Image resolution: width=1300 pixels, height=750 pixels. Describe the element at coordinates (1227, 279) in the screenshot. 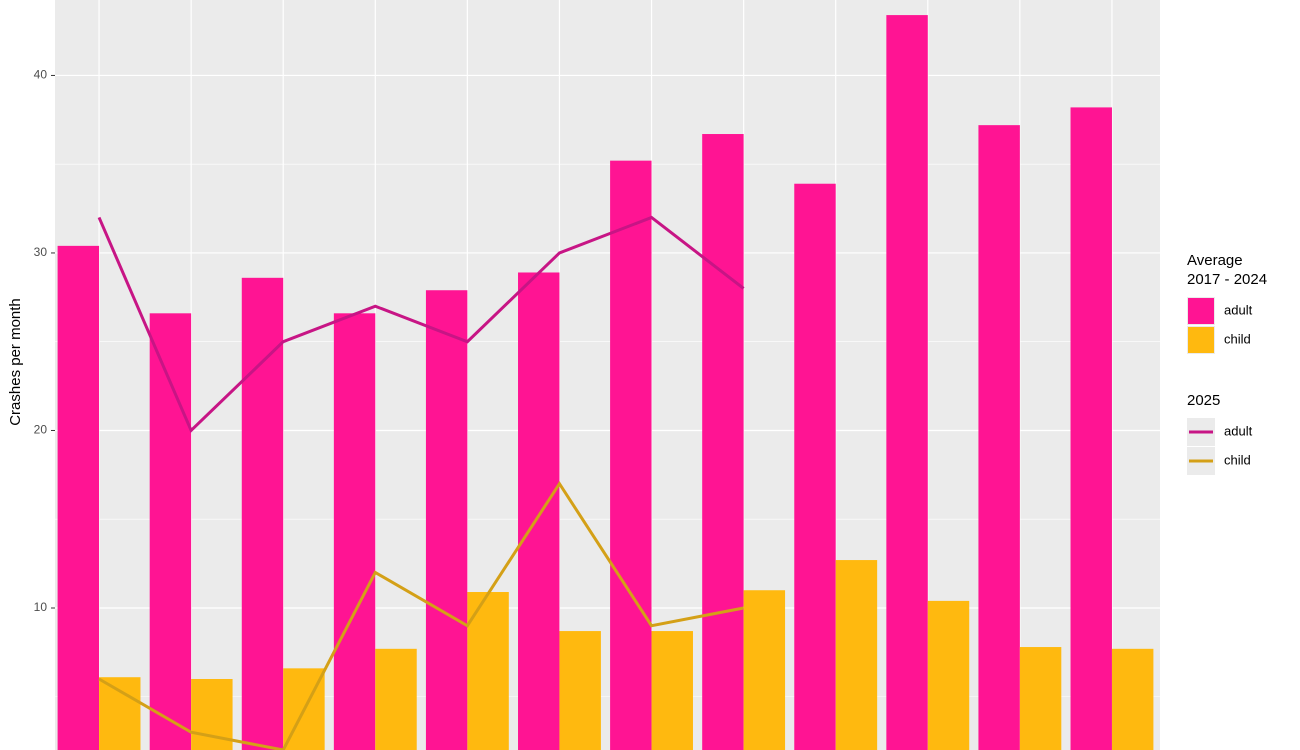

I see `legend-title: 2017 - 2024` at that location.